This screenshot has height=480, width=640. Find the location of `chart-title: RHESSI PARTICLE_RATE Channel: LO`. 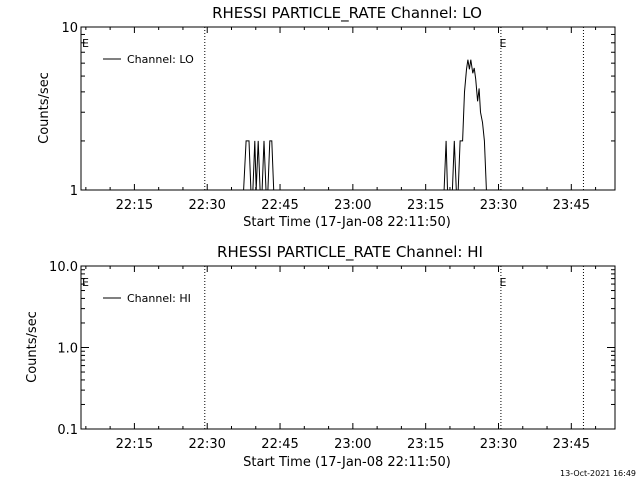

chart-title: RHESSI PARTICLE_RATE Channel: LO is located at coordinates (347, 13).